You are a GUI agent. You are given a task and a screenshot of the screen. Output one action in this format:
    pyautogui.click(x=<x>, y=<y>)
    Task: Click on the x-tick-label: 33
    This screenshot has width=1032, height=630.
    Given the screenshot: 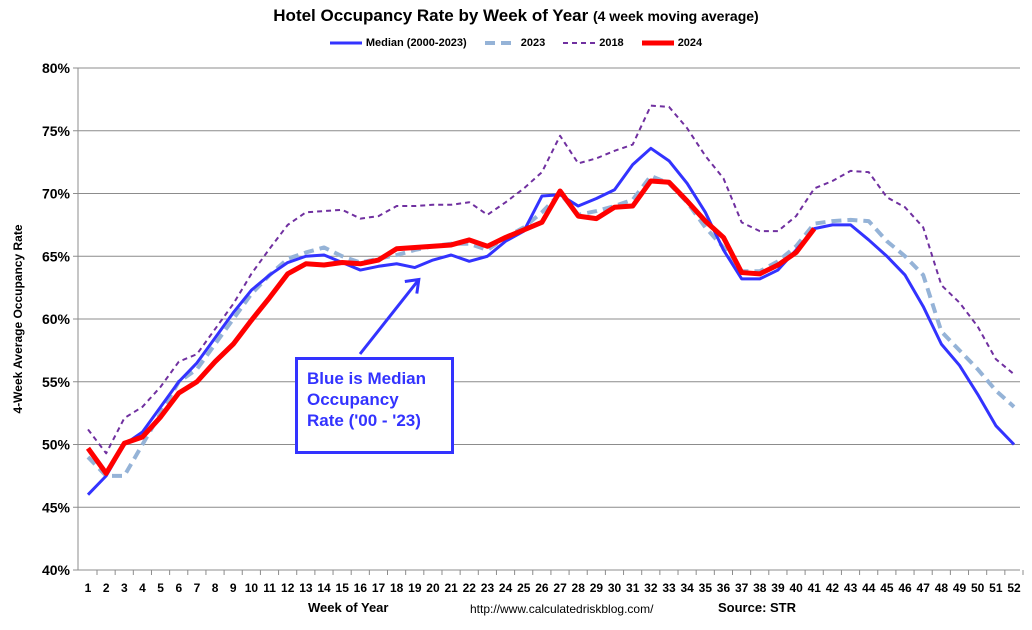 What is the action you would take?
    pyautogui.click(x=669, y=588)
    